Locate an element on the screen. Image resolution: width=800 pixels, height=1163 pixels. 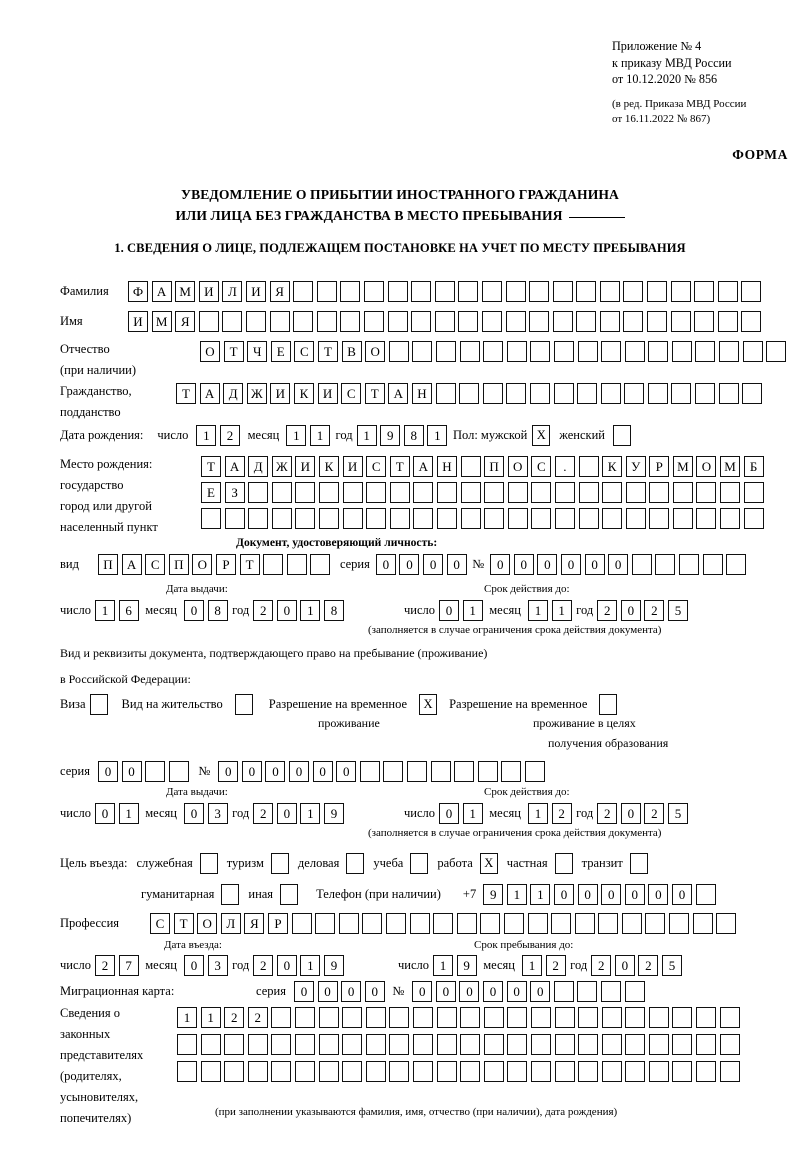
char-cell: П is located at coordinates (494, 466).